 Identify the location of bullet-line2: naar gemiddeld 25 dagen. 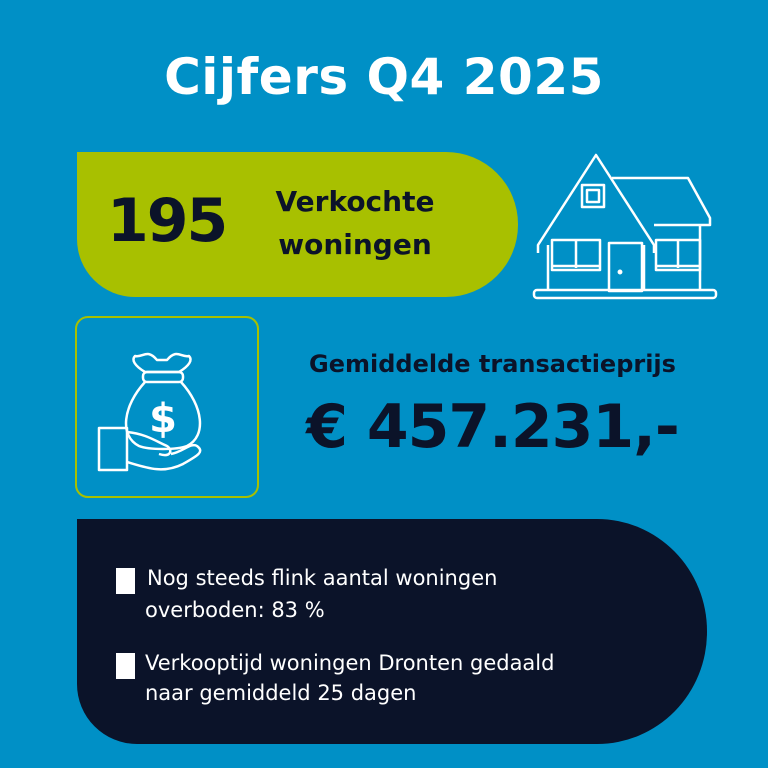
(281, 693).